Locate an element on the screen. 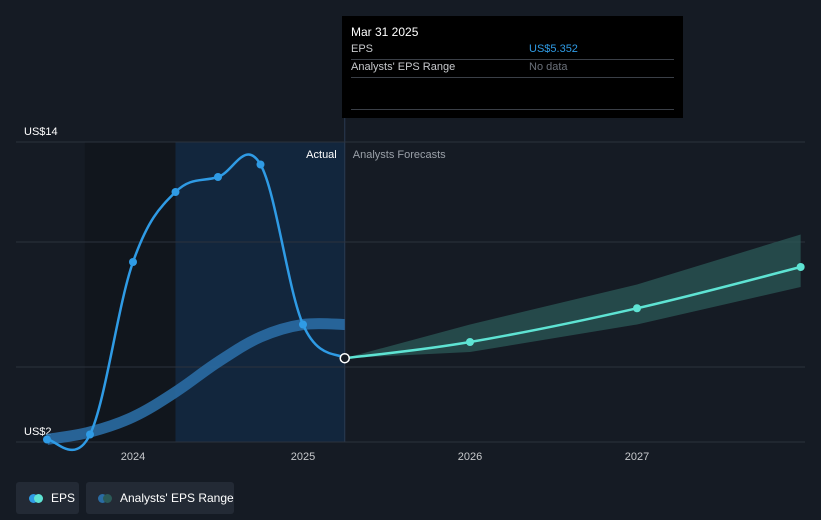 The height and width of the screenshot is (520, 821). tooltip-row-range: Analysts' EPS Range No data is located at coordinates (512, 68).